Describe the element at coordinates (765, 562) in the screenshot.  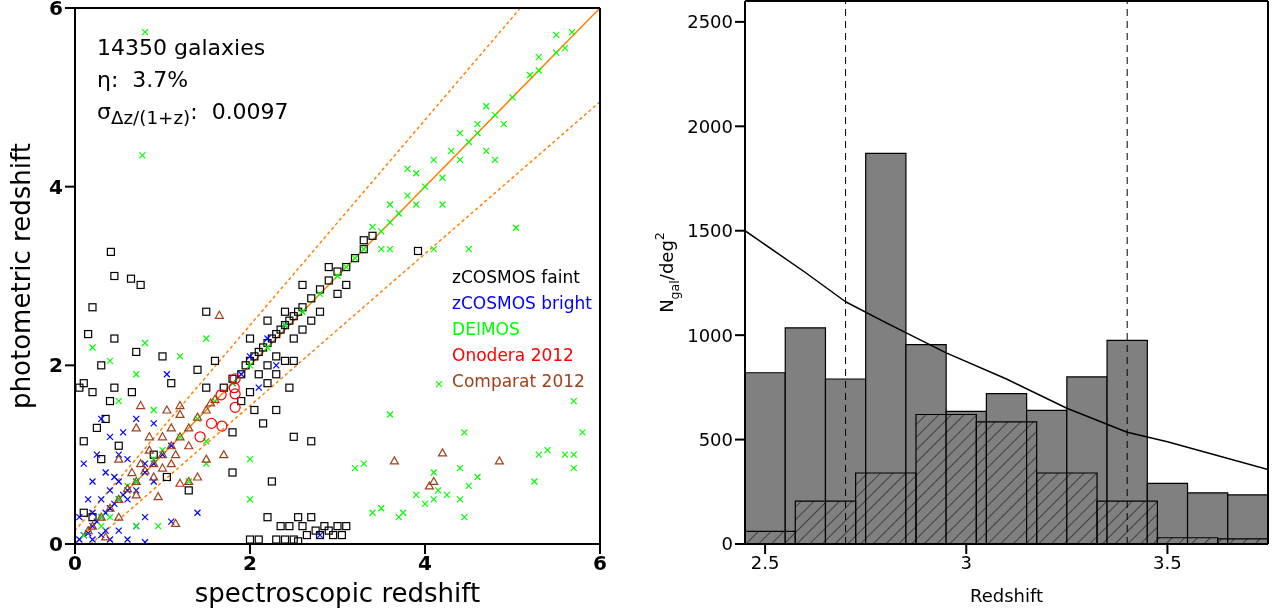
I see `x-tick-label: 2.5` at that location.